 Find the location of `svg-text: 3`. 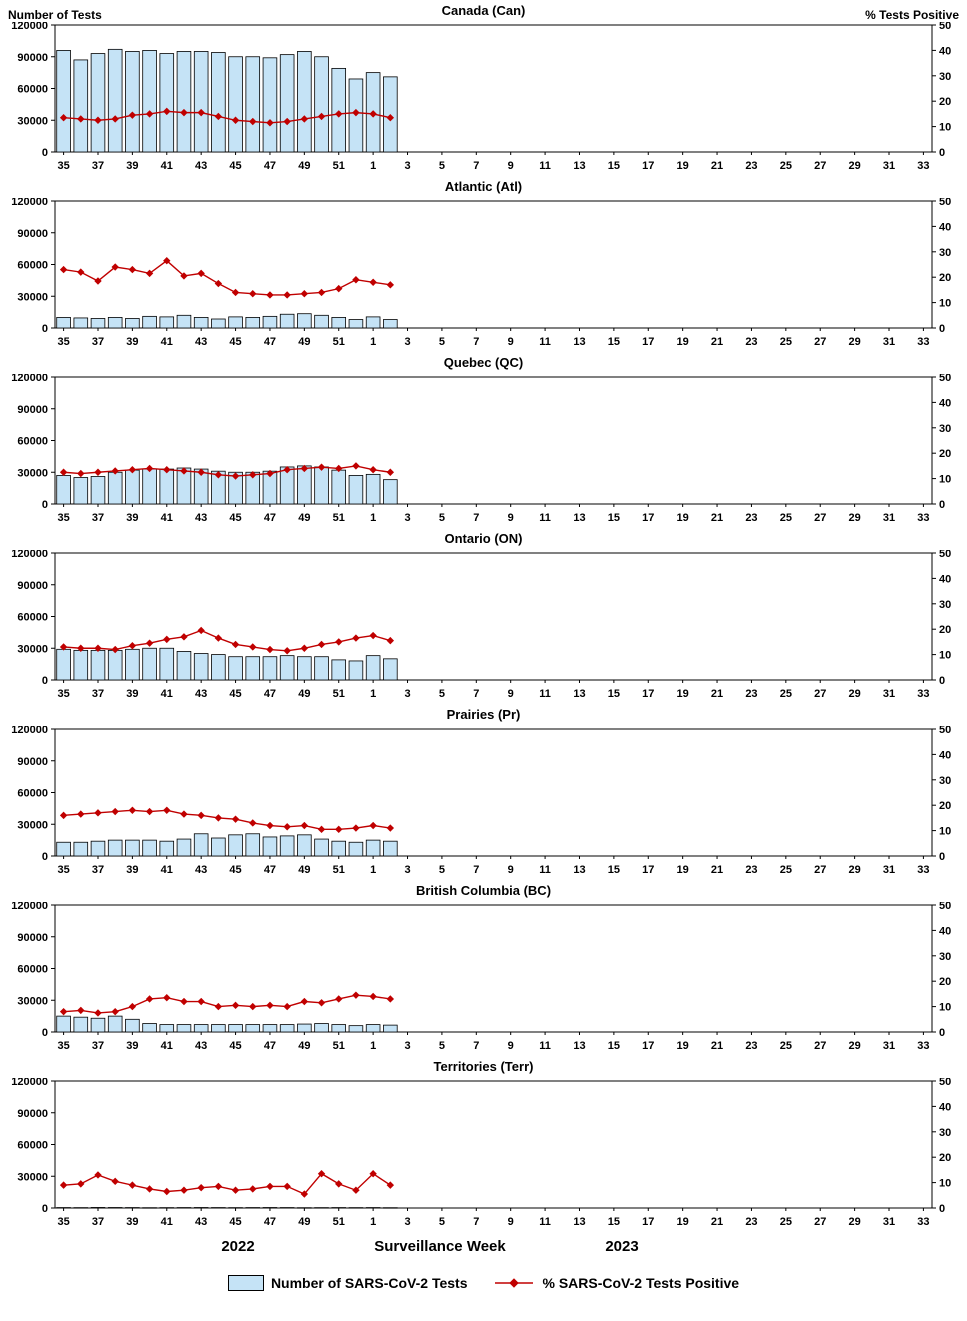

svg-text: 3 is located at coordinates (407, 166).